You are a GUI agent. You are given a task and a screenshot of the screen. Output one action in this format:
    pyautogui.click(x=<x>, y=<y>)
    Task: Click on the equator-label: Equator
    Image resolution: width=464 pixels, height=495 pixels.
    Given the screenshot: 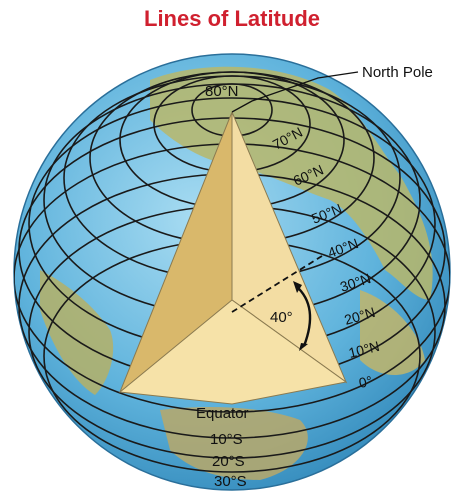 What is the action you would take?
    pyautogui.click(x=222, y=413)
    